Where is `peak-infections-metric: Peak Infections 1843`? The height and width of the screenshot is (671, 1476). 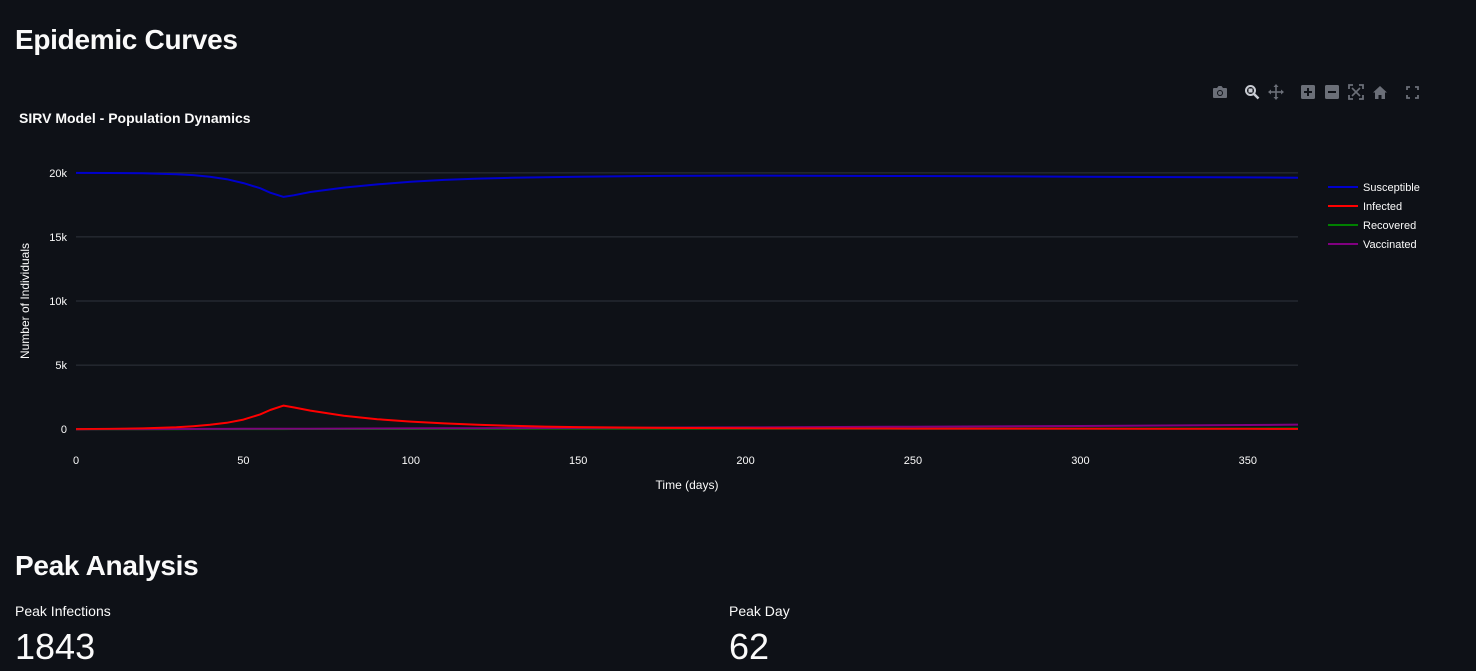
peak-infections-metric: Peak Infections 1843 is located at coordinates (63, 636).